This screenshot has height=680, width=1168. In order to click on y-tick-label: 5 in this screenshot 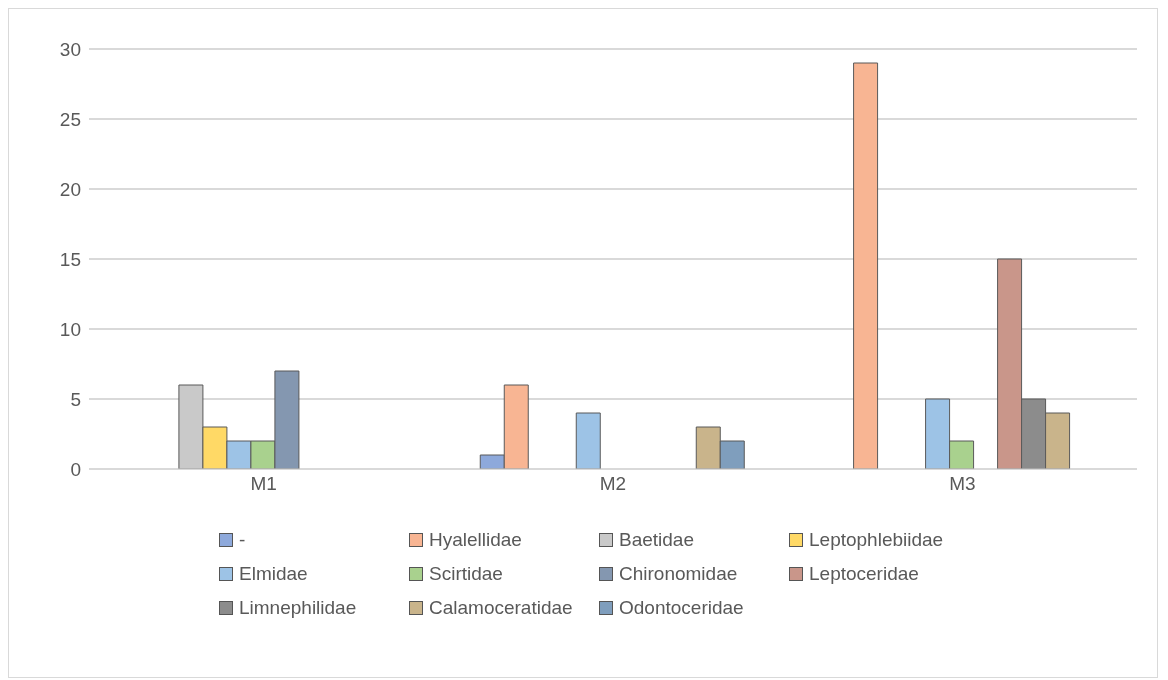, I will do `click(75, 399)`.